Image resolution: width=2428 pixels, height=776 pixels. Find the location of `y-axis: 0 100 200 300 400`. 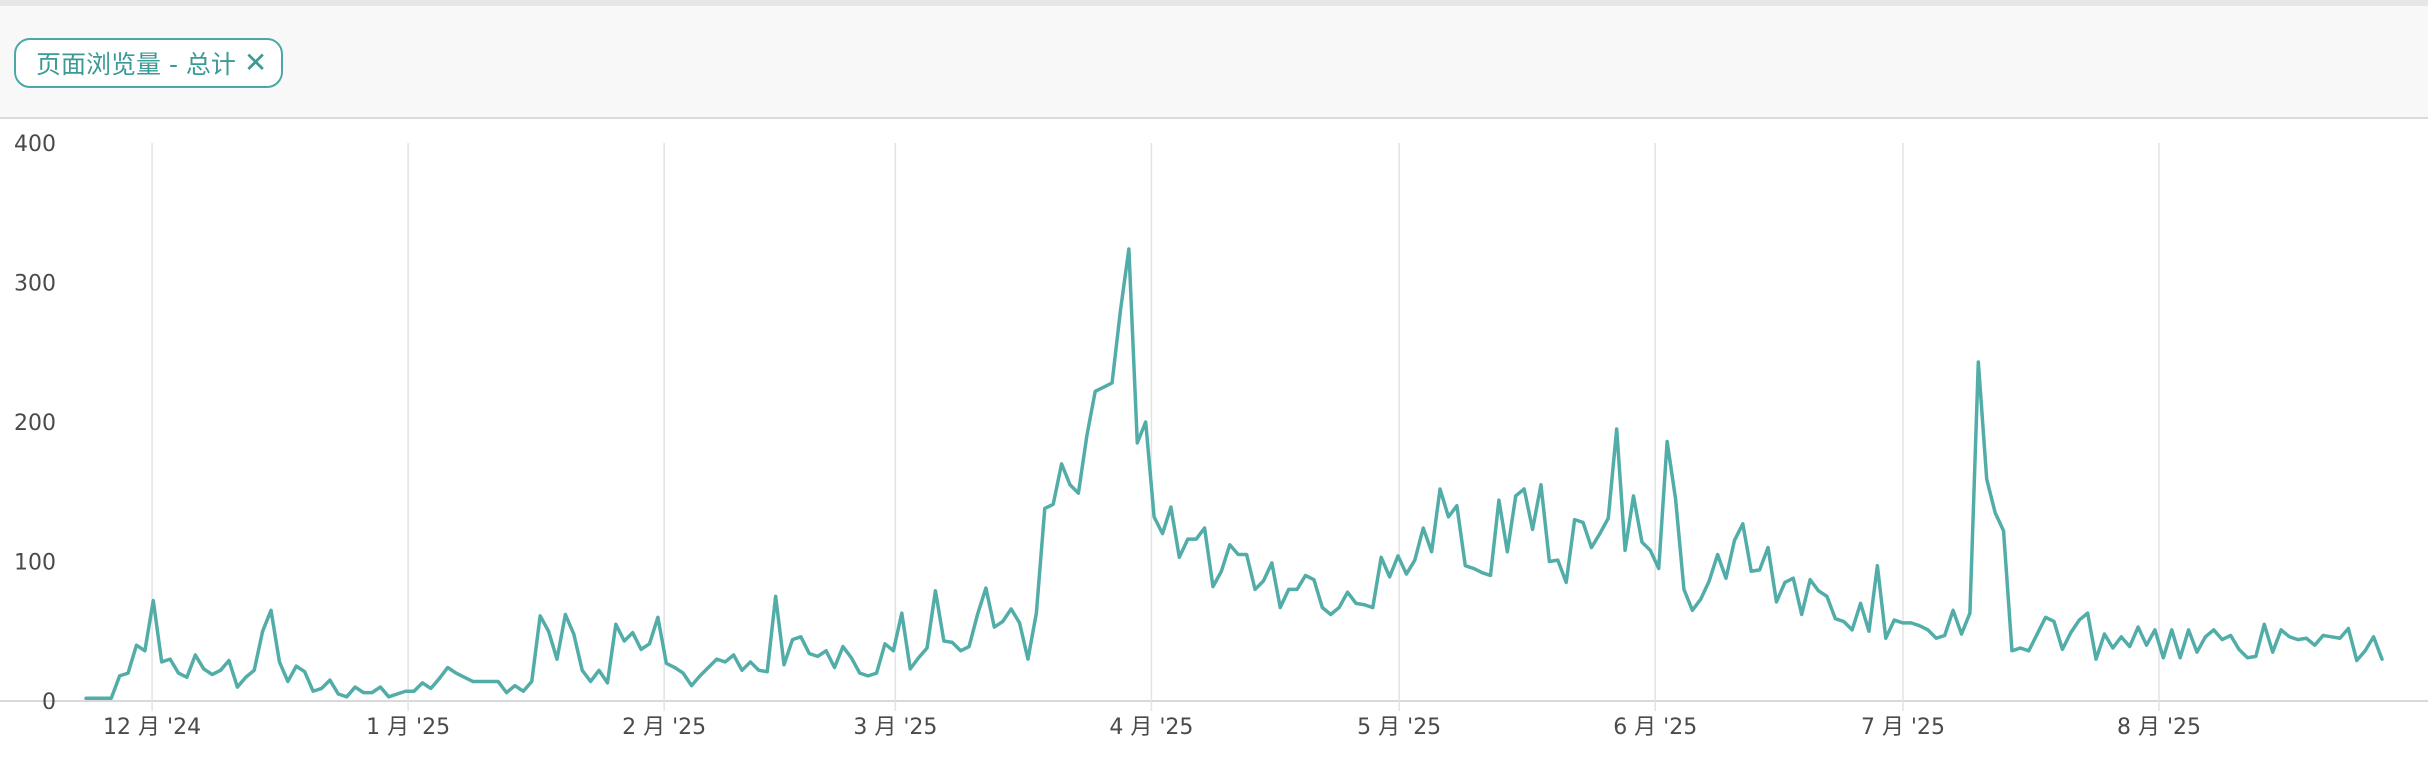

y-axis: 0 100 200 300 400 is located at coordinates (35, 423).